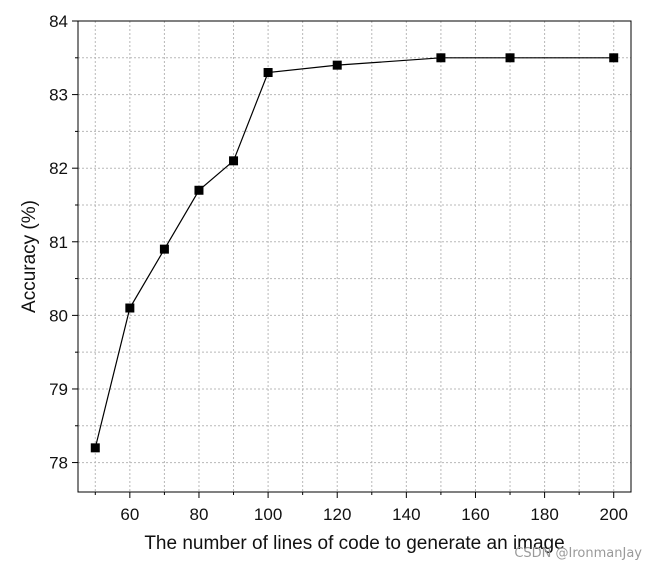 This screenshot has height=569, width=656. What do you see at coordinates (475, 514) in the screenshot?
I see `x-tick-label: 160` at bounding box center [475, 514].